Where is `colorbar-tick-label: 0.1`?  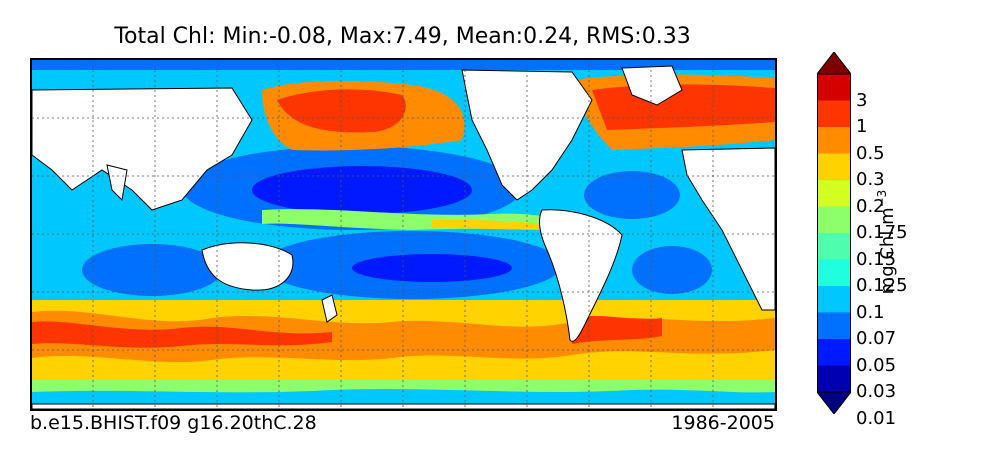 colorbar-tick-label: 0.1 is located at coordinates (870, 312).